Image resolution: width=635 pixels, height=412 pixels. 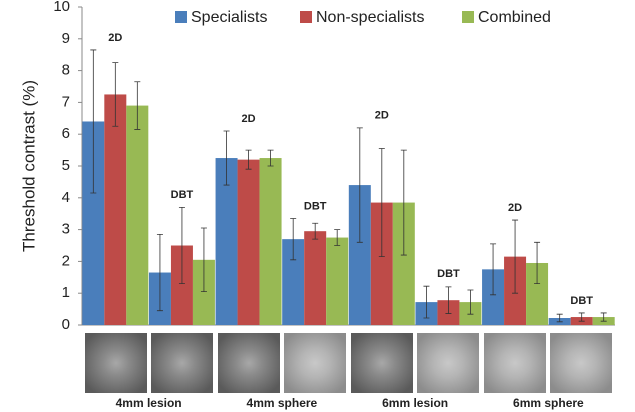 What do you see at coordinates (548, 403) in the screenshot?
I see `group-label: 6mm sphere` at bounding box center [548, 403].